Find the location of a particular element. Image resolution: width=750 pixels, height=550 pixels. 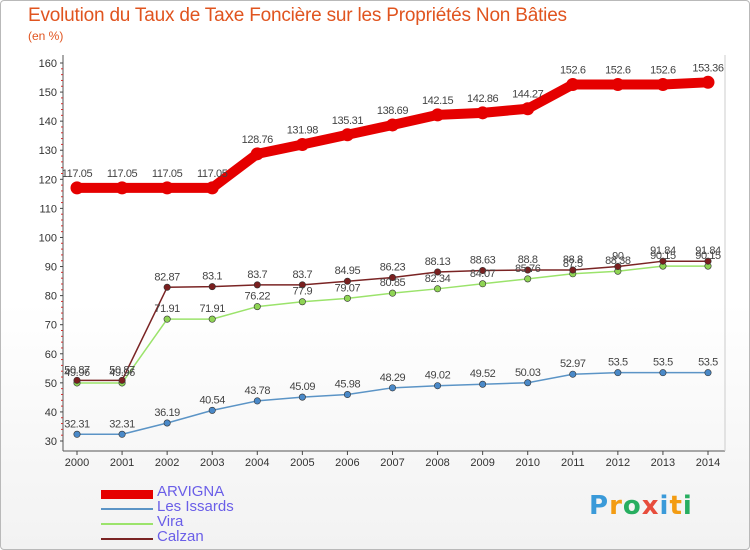

data-label: 36.19 is located at coordinates (167, 413).